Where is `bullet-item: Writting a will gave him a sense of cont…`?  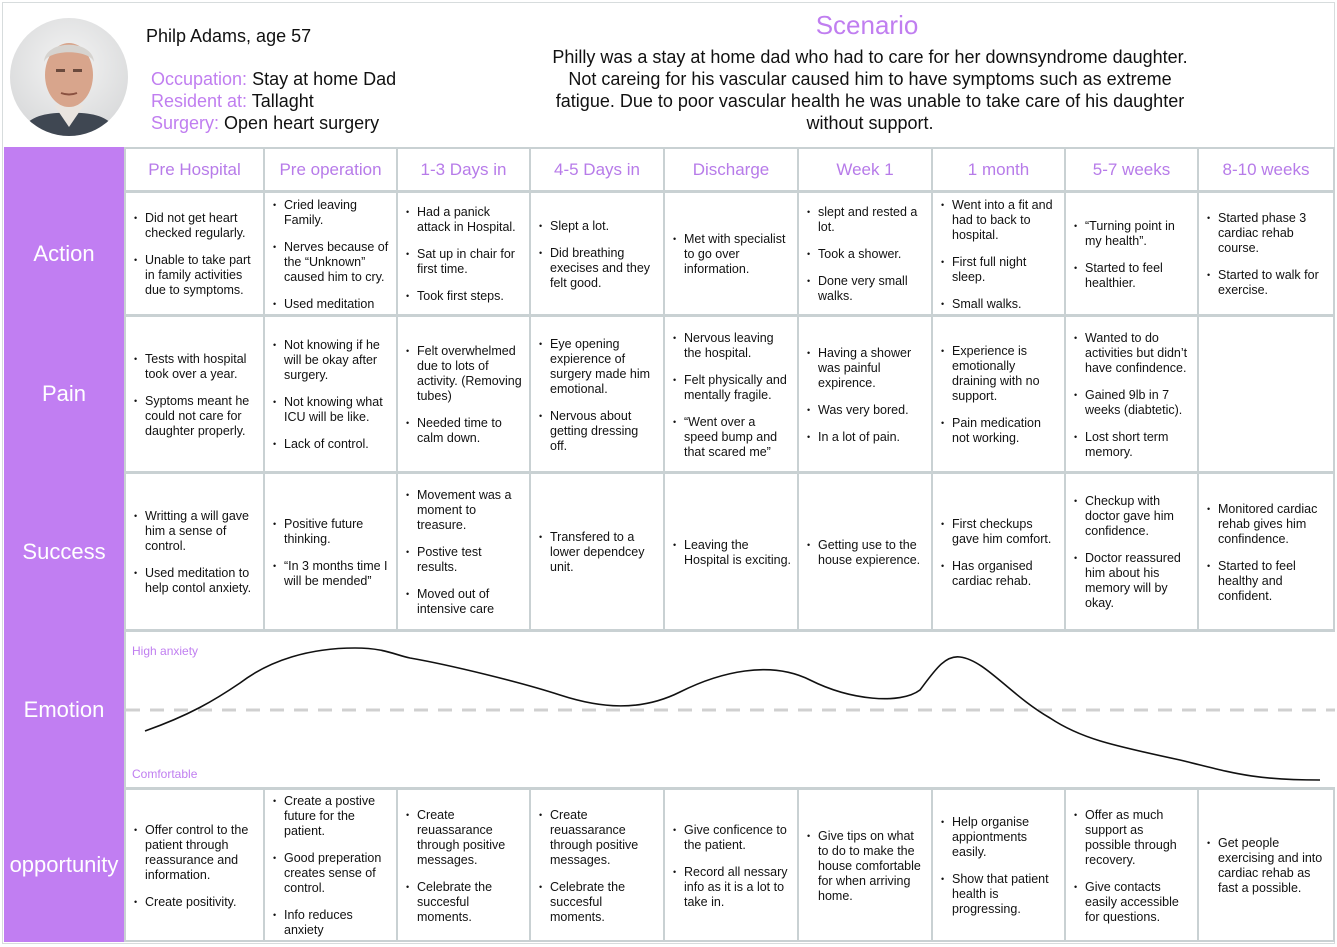 bullet-item: Writting a will gave him a sense of cont… is located at coordinates (195, 531).